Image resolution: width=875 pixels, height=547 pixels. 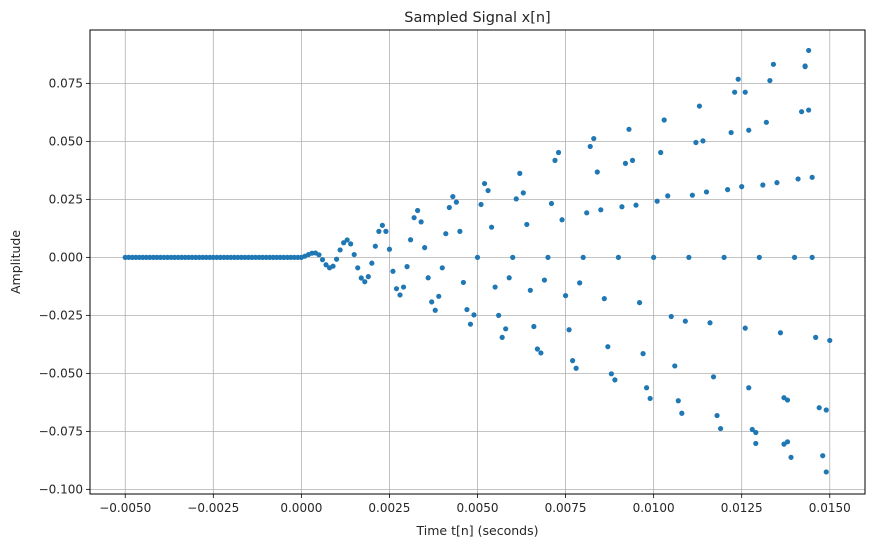 I want to click on y-tick-label: 0.000, so click(x=66, y=257).